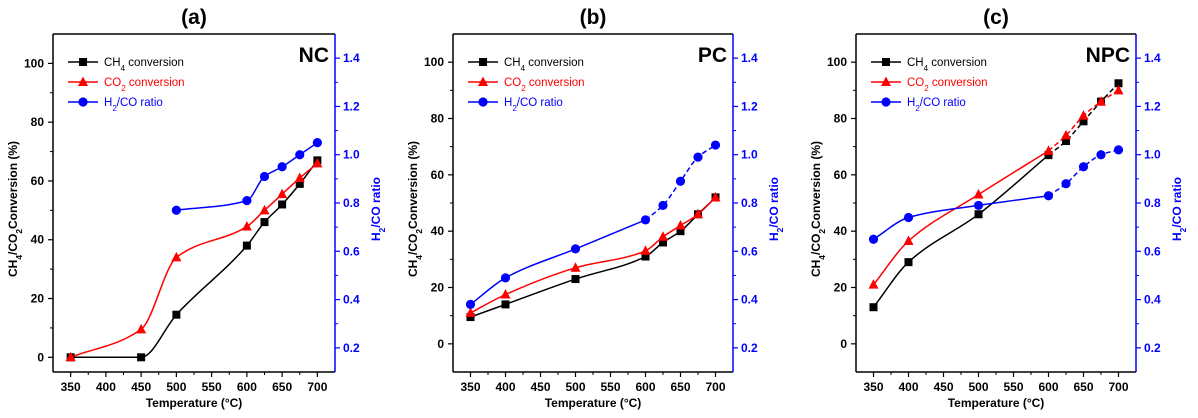  What do you see at coordinates (212, 387) in the screenshot?
I see `x-tick-label: 550` at bounding box center [212, 387].